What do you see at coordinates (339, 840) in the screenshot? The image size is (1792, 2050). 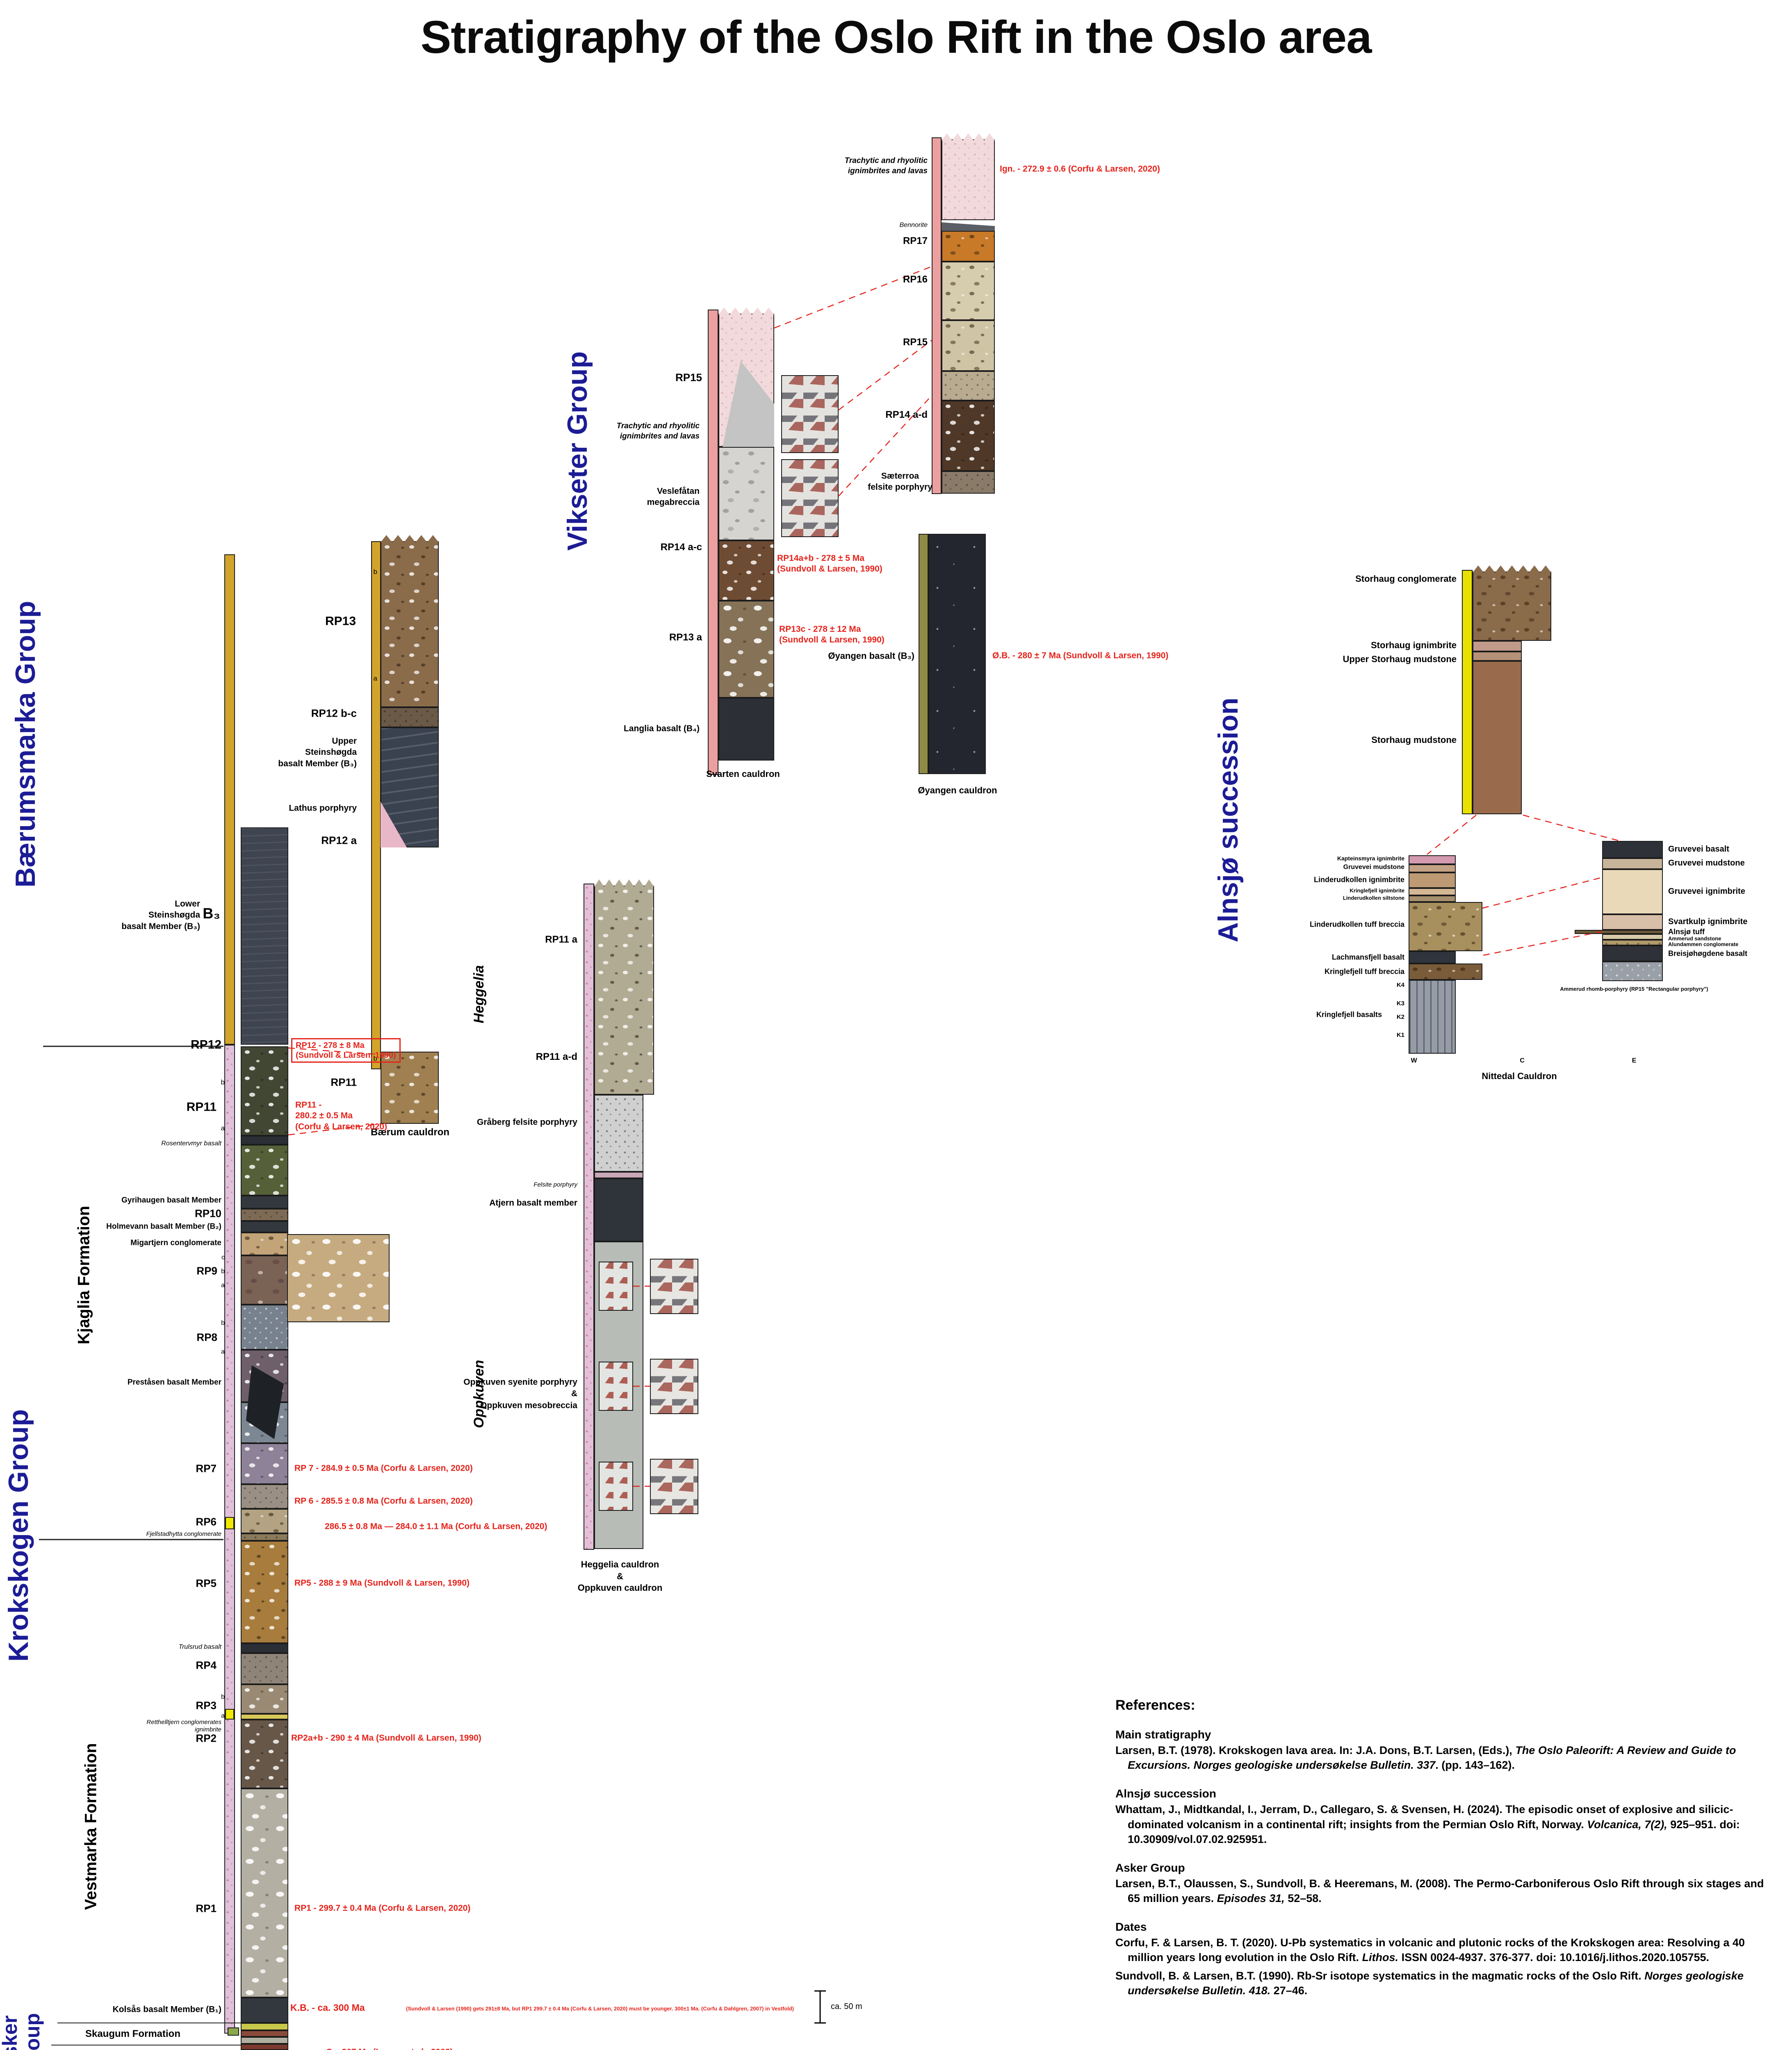 I see `label-rp12a: RP12 a` at bounding box center [339, 840].